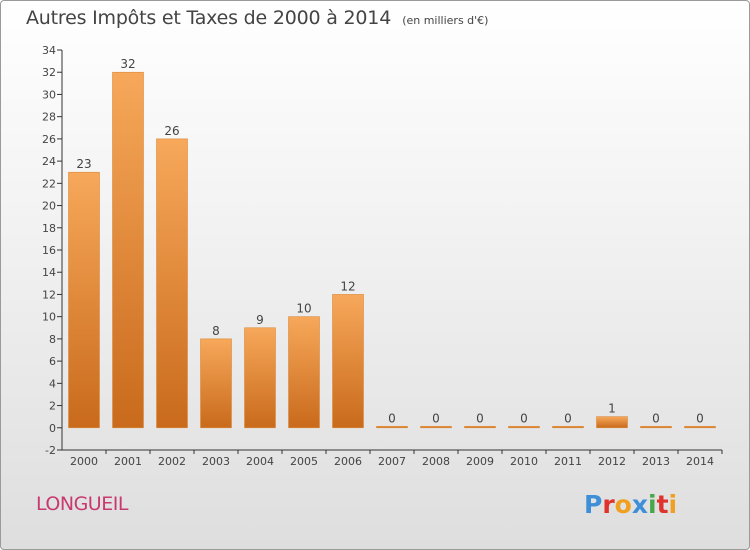 This screenshot has width=750, height=550. I want to click on logo-letter: o, so click(623, 504).